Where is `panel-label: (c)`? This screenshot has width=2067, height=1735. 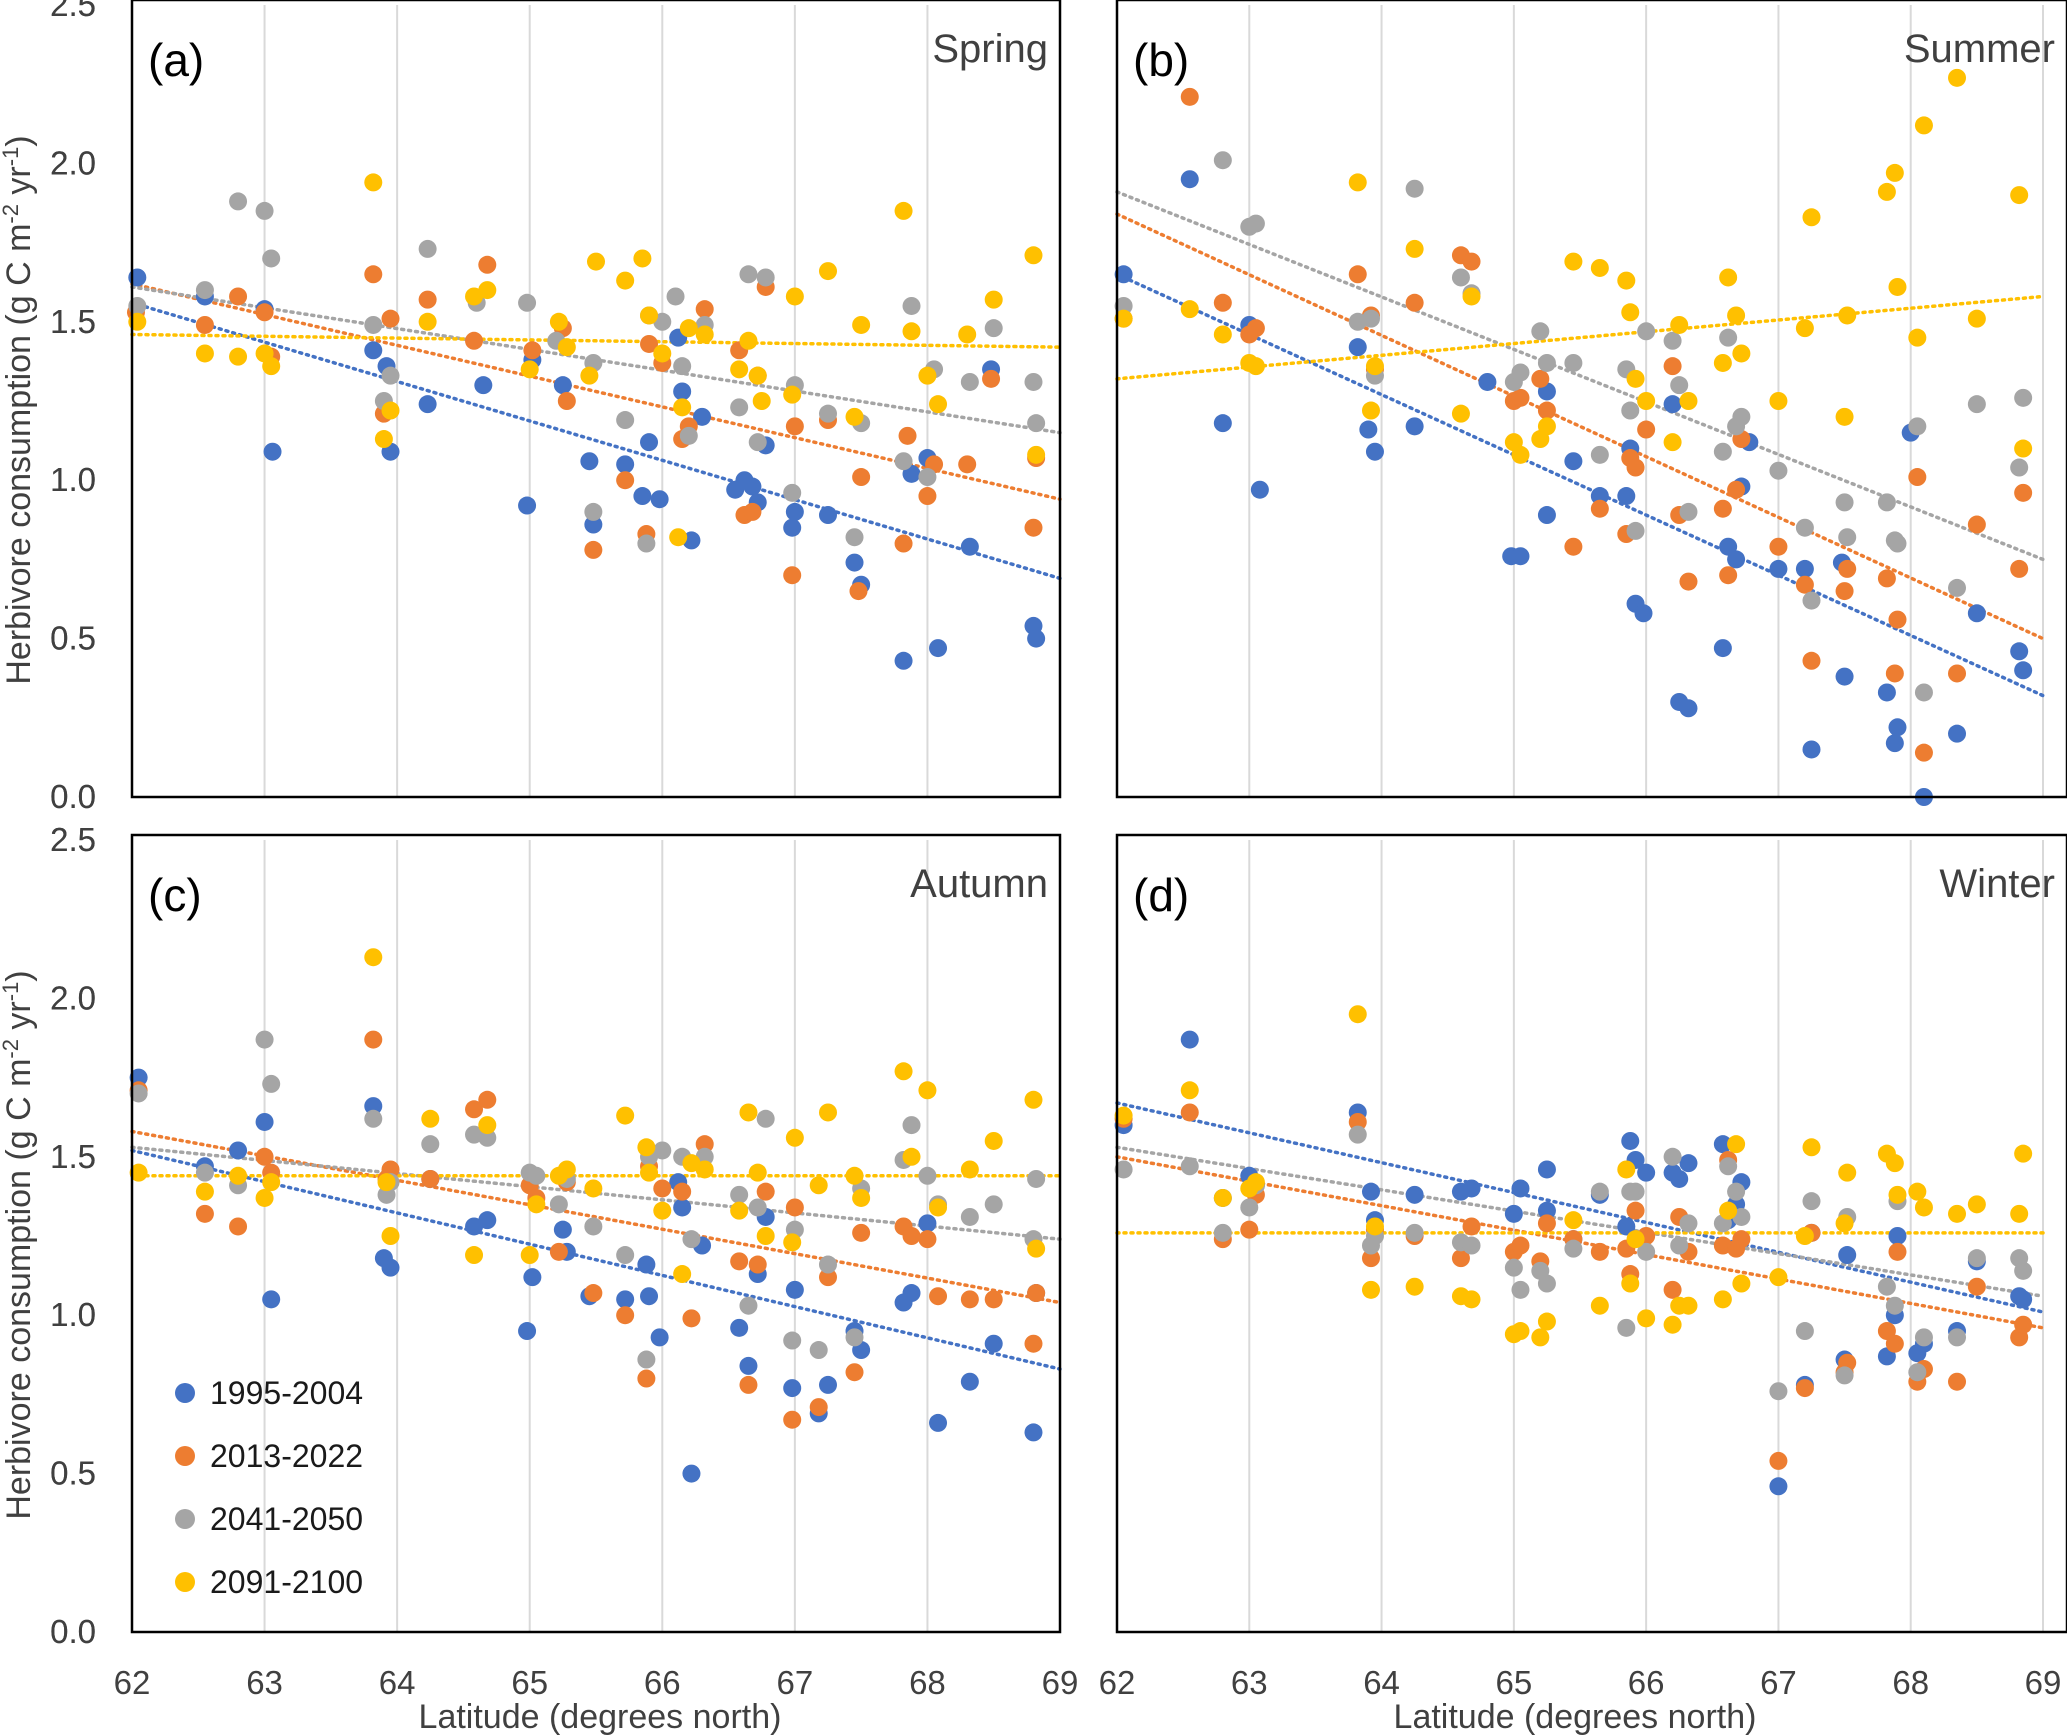 panel-label: (c) is located at coordinates (175, 895).